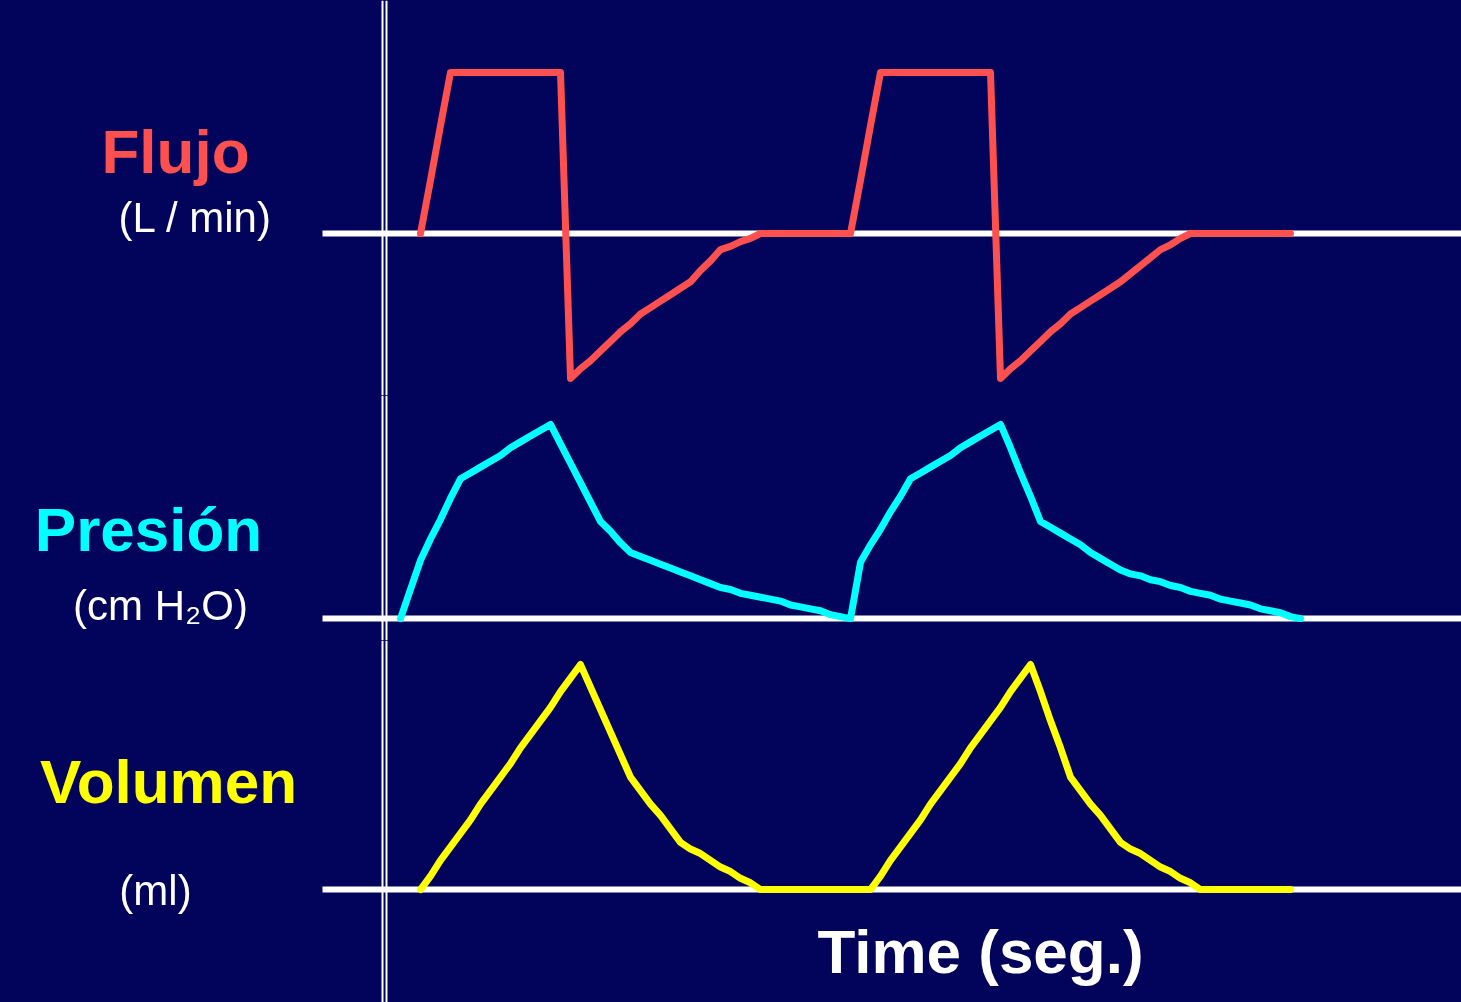 This screenshot has width=1461, height=1002. Describe the element at coordinates (168, 781) in the screenshot. I see `text: Volumen` at that location.